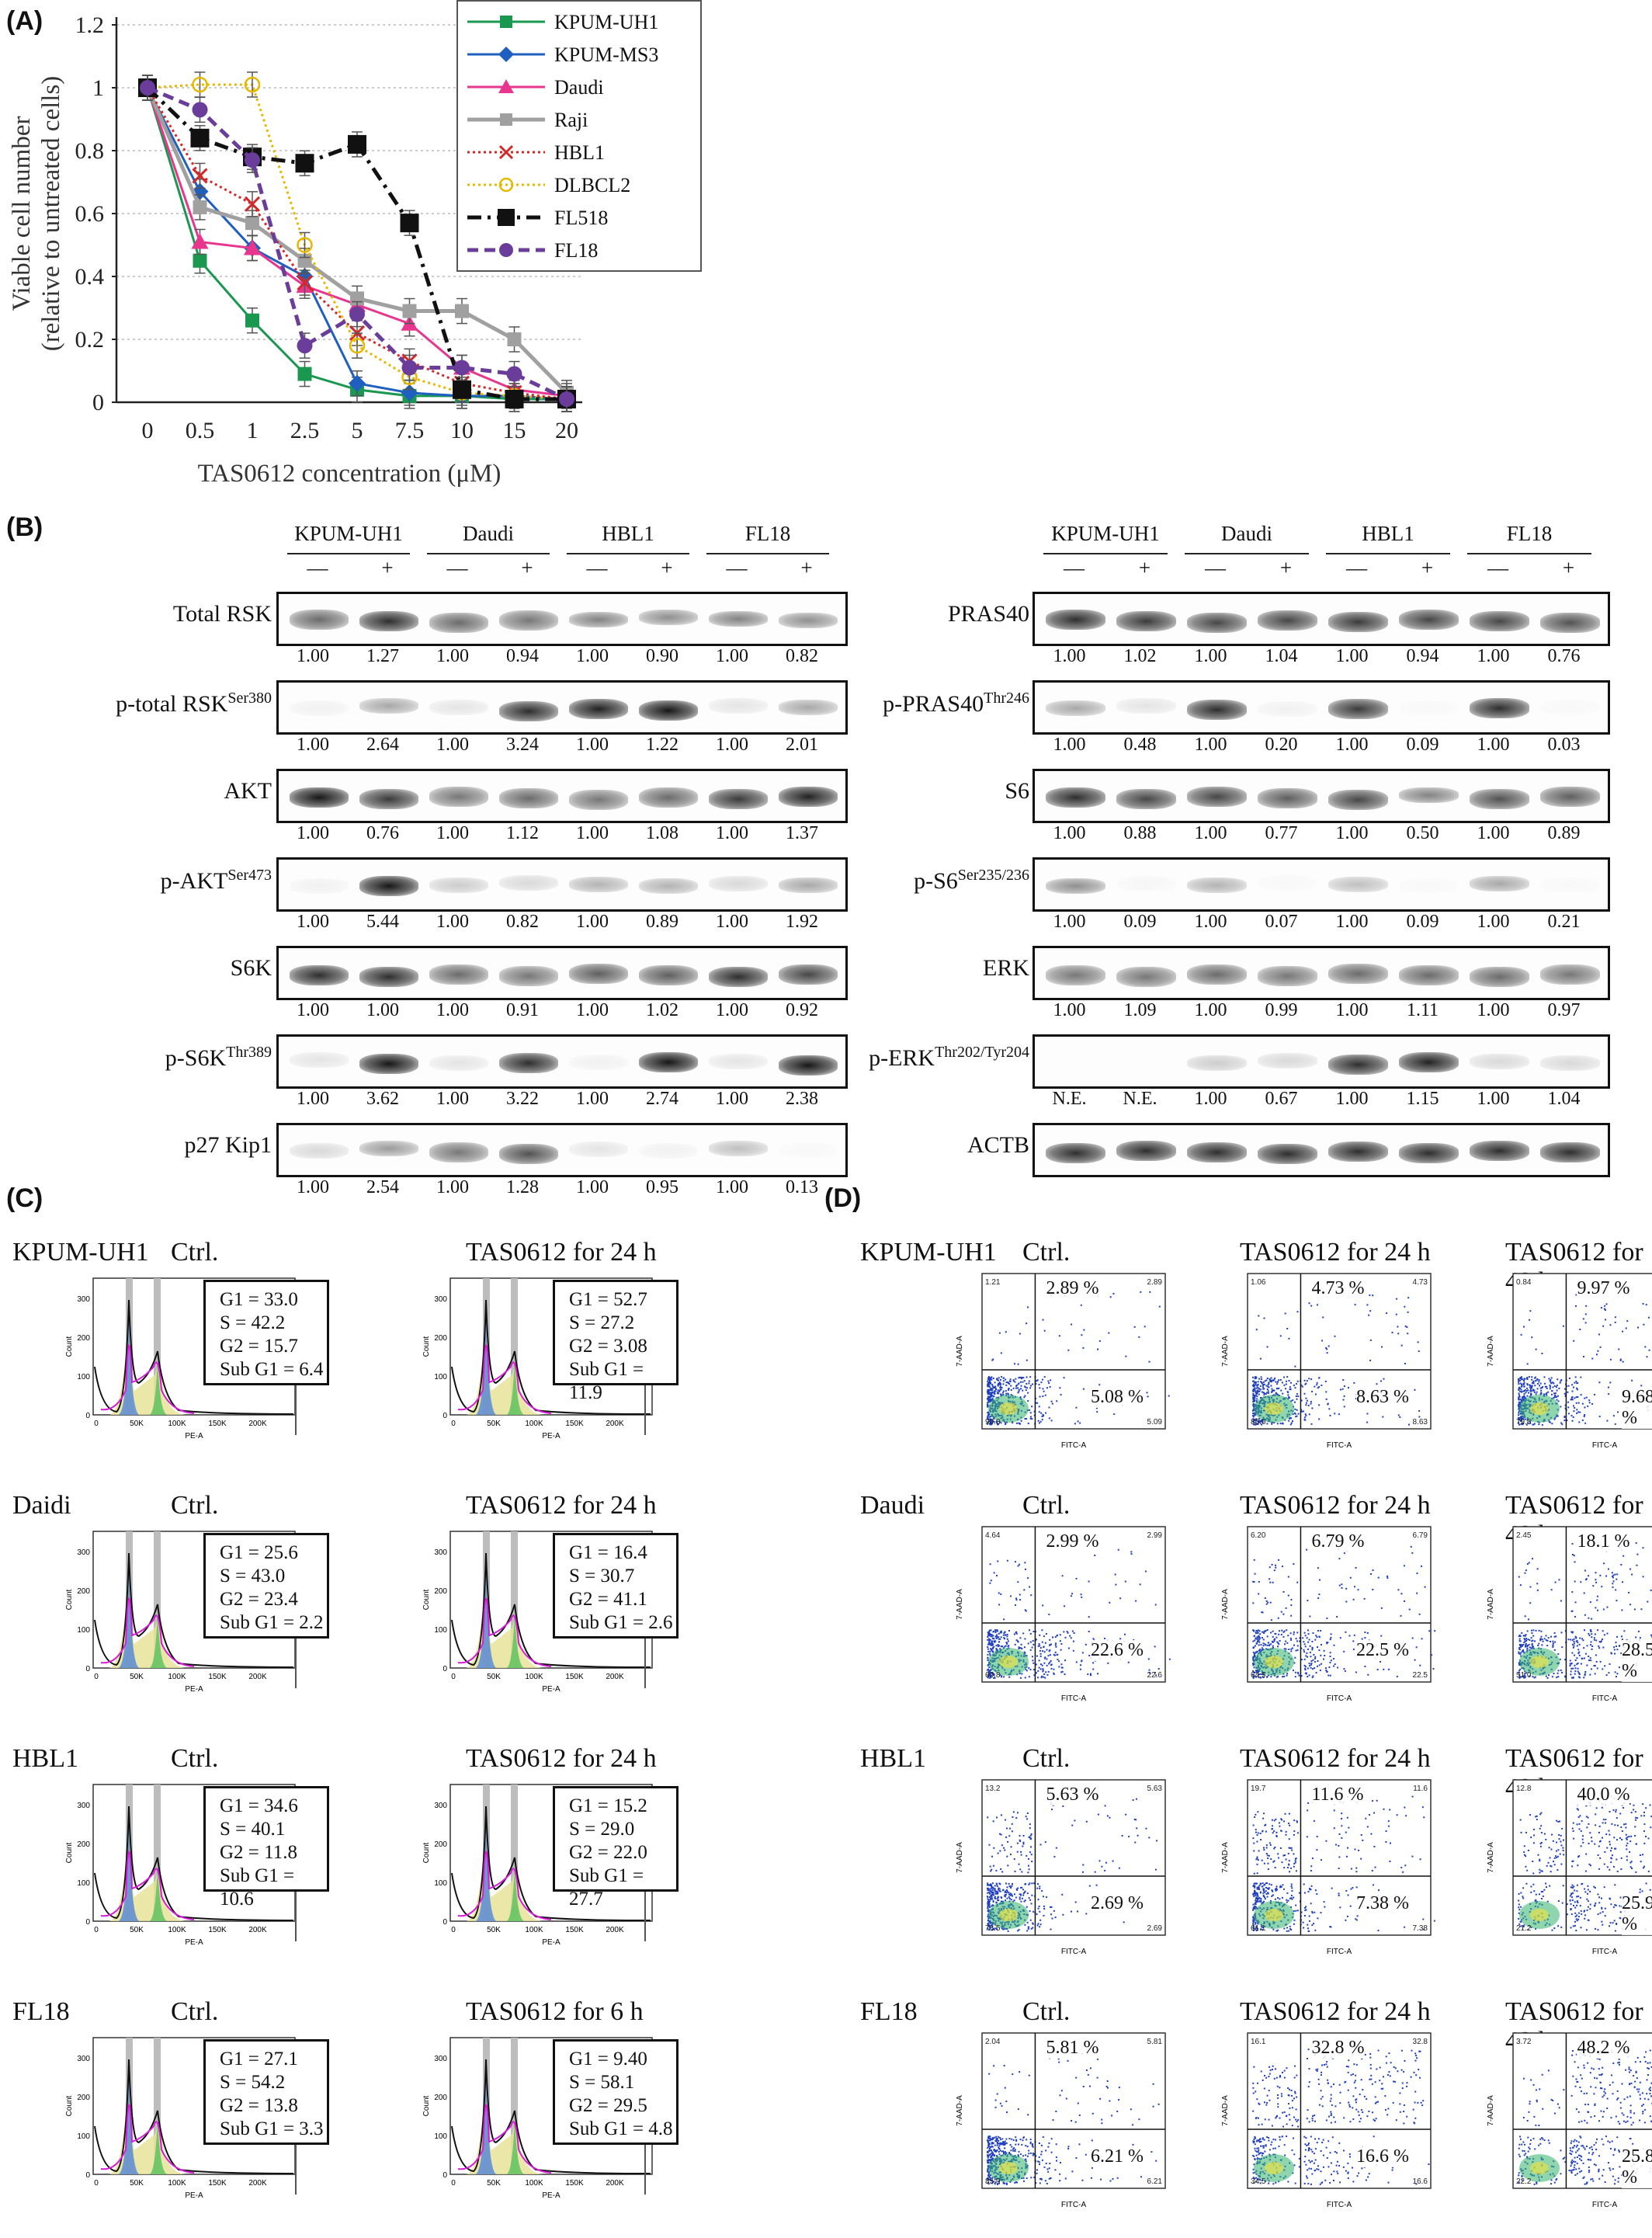 The height and width of the screenshot is (2238, 1652). What do you see at coordinates (194, 2195) in the screenshot?
I see `x-axis-title: PE-A` at bounding box center [194, 2195].